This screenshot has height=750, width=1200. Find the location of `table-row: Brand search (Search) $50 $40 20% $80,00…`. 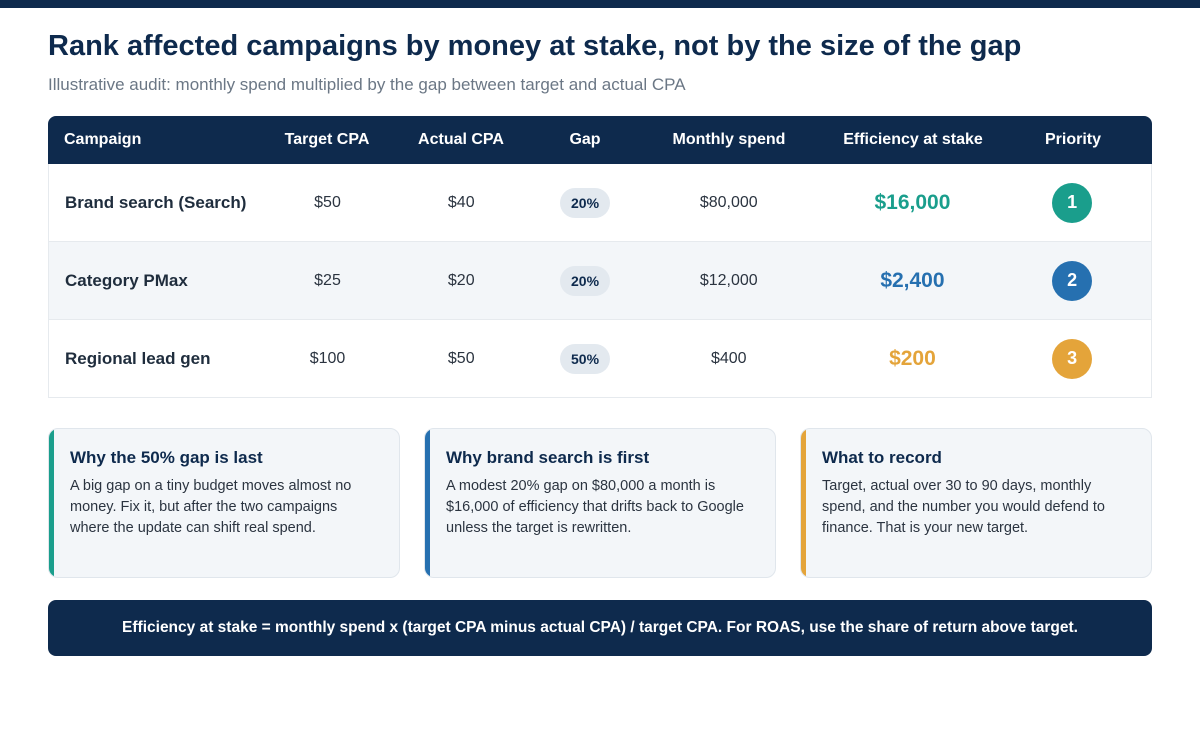

table-row: Brand search (Search) $50 $40 20% $80,00… is located at coordinates (600, 203).